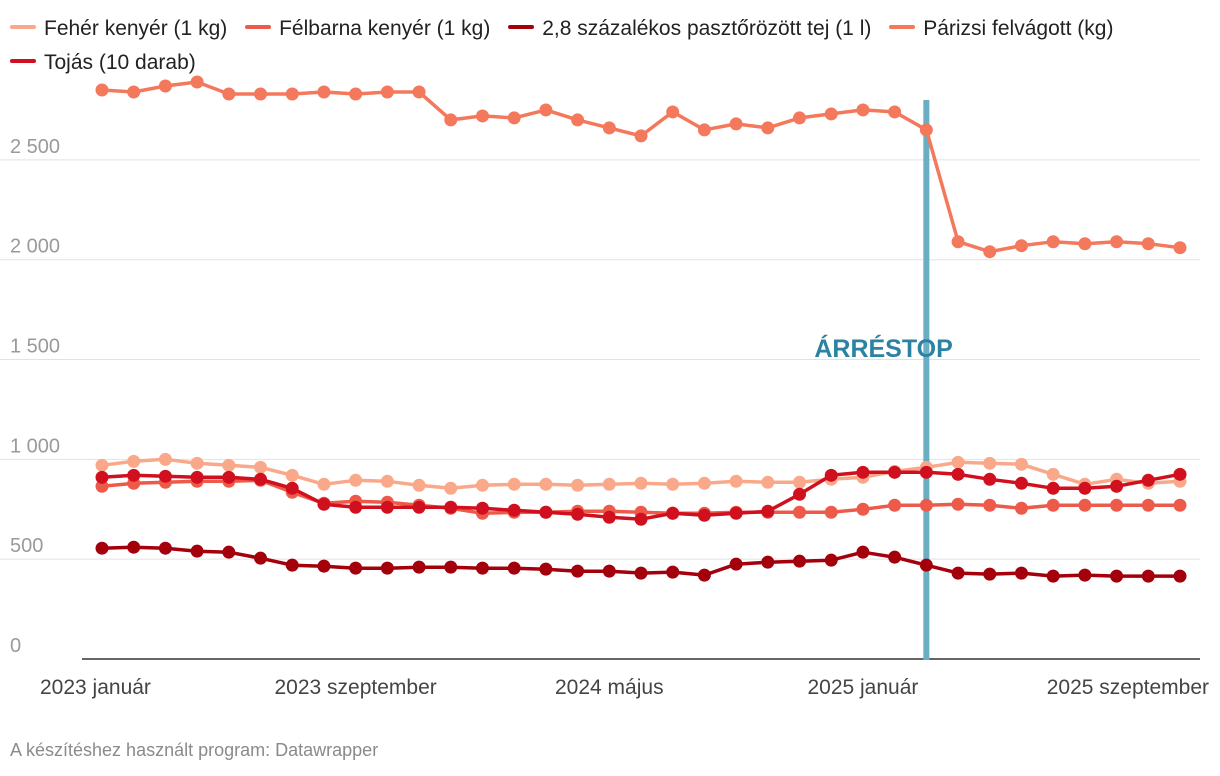 This screenshot has width=1220, height=776. I want to click on y-tick-label: 500, so click(26, 546).